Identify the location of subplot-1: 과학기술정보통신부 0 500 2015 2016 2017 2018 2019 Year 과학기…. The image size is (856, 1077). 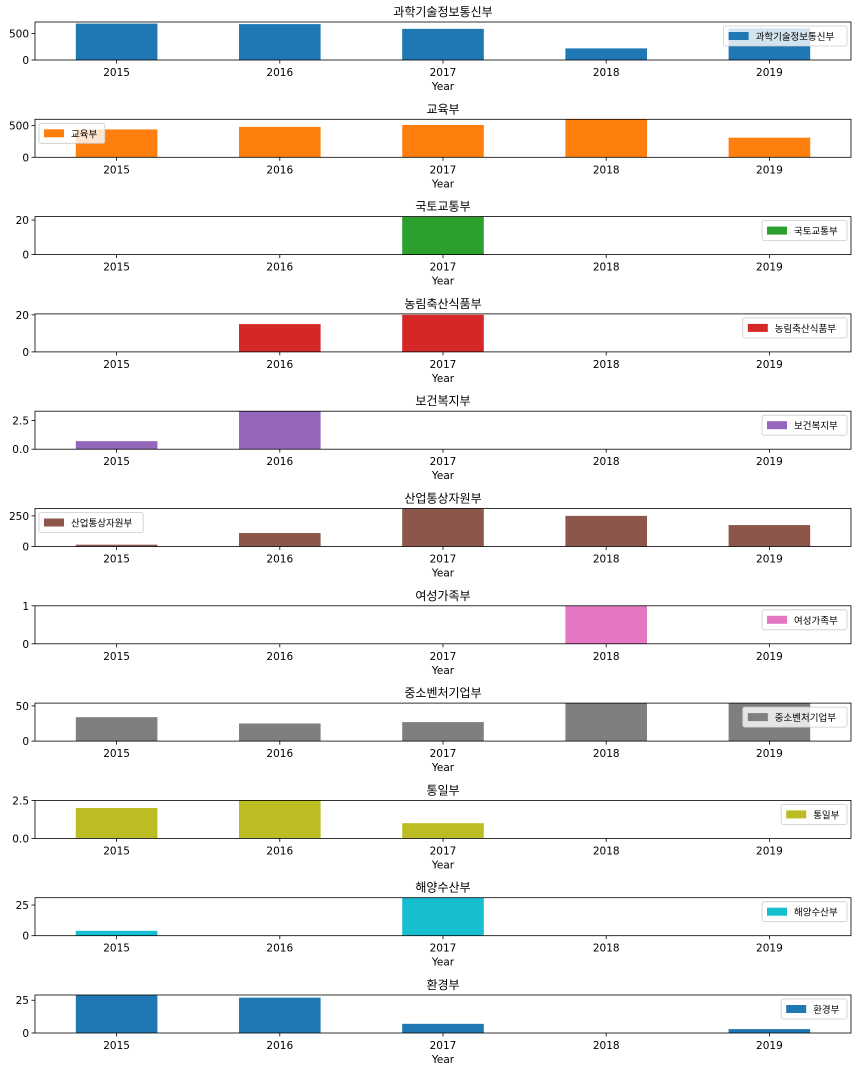
(430, 49).